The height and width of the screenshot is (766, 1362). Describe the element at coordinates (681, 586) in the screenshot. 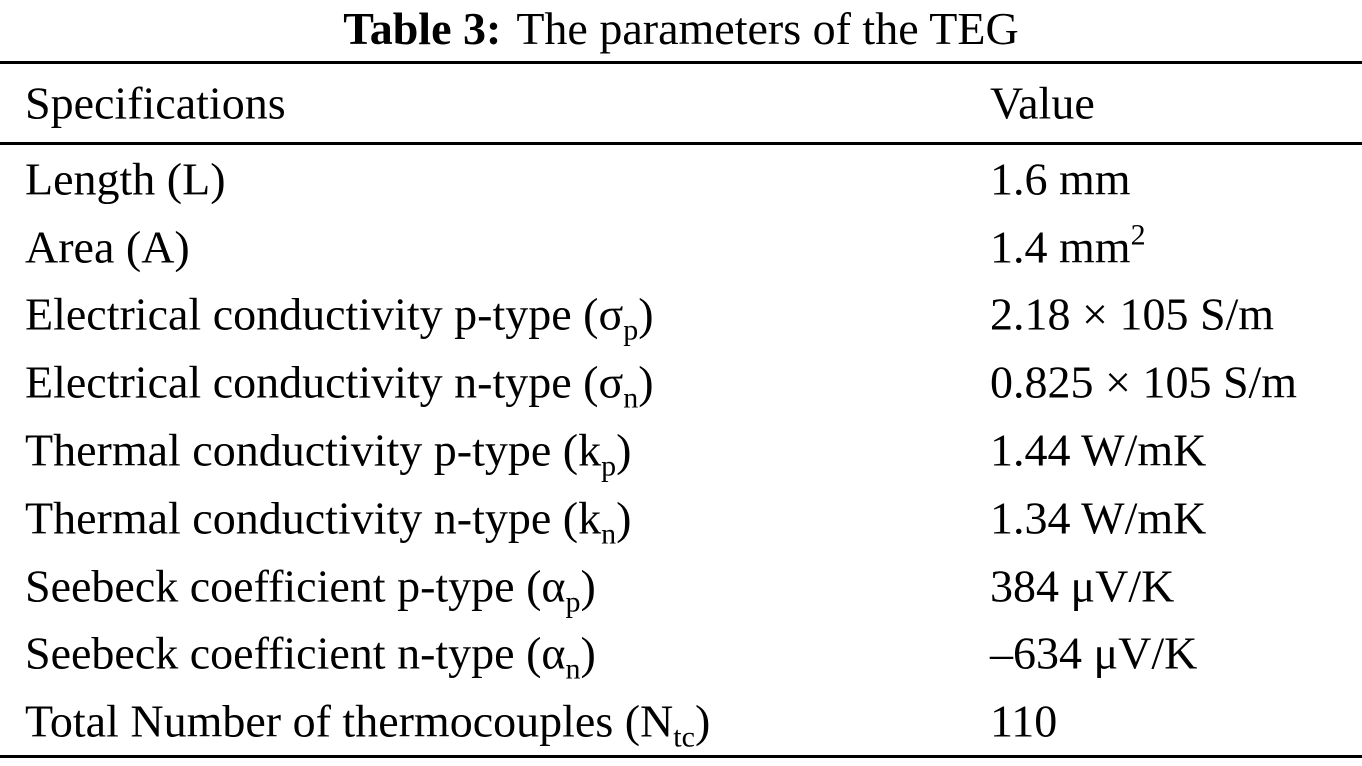

I see `table-row: Seebeck coefficient p-type (αp) 384 μV/K` at that location.